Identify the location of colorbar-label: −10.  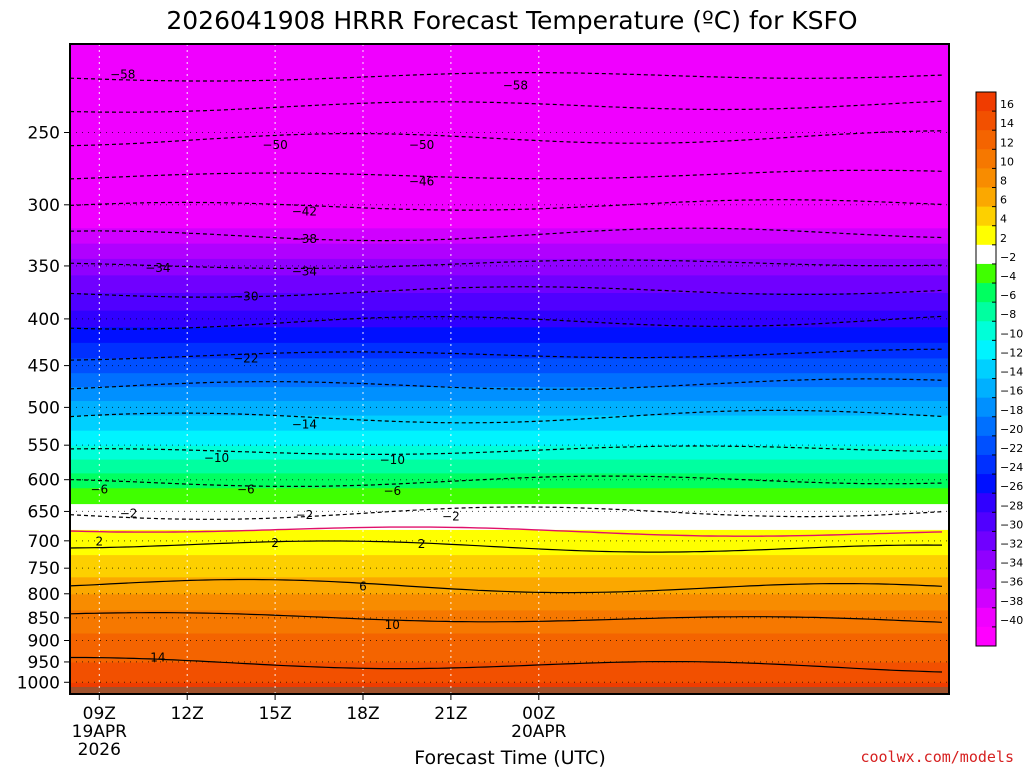
(1011, 333).